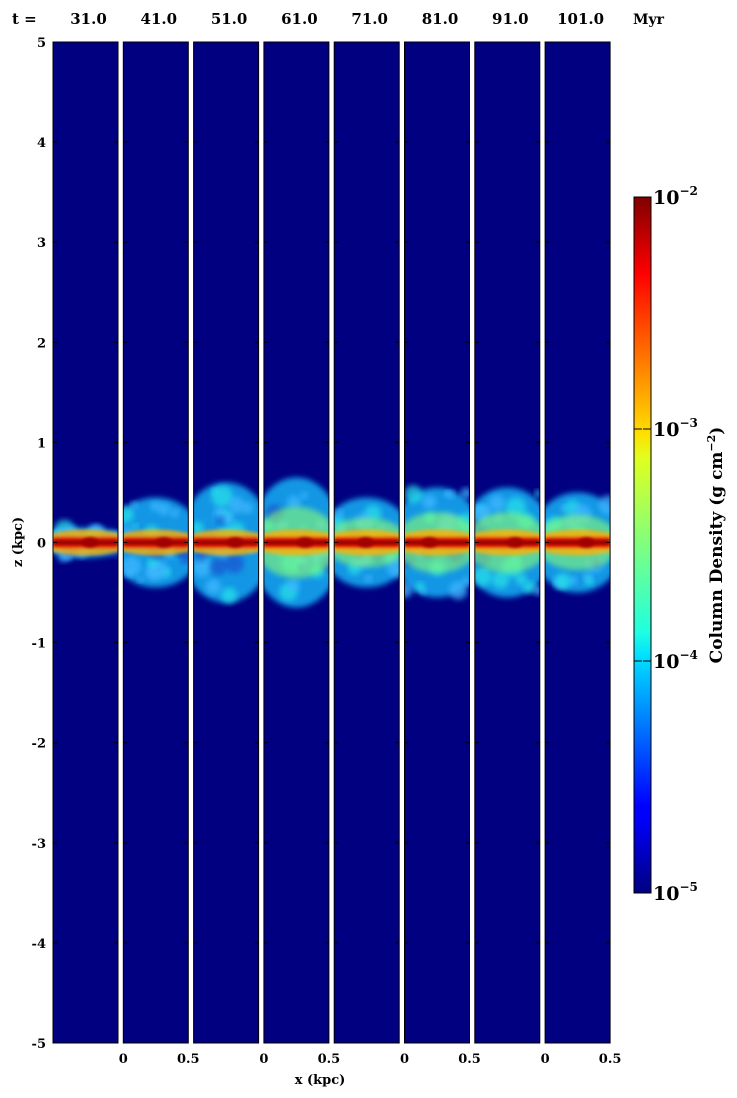 Image resolution: width=737 pixels, height=1098 pixels. Describe the element at coordinates (688, 191) in the screenshot. I see `colorbar-tick-exp: −2` at that location.